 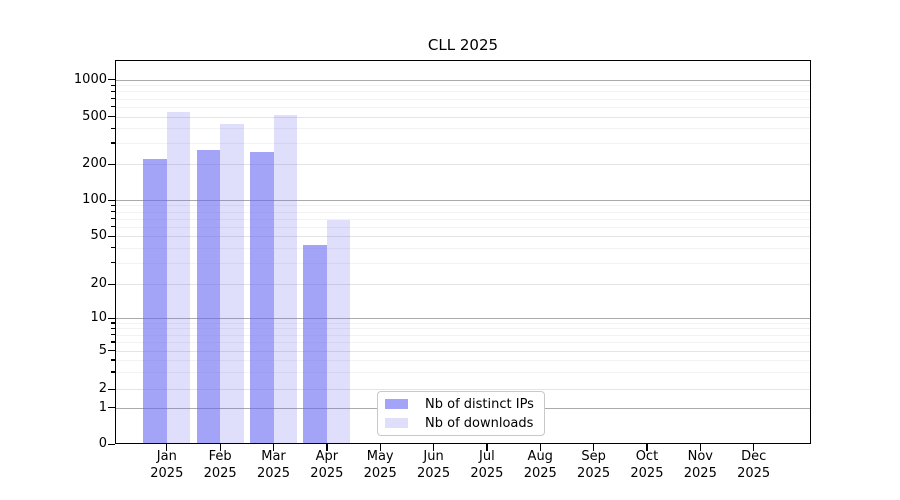 I want to click on chart-title: CLL 2025, so click(x=463, y=45).